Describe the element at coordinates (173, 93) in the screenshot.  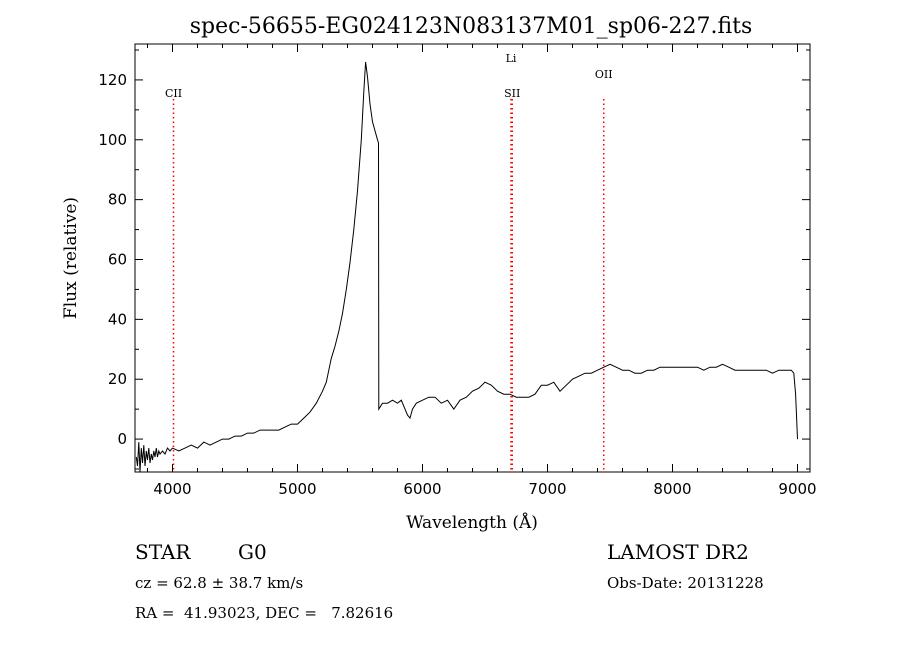
I see `emission-line-label: CII` at that location.